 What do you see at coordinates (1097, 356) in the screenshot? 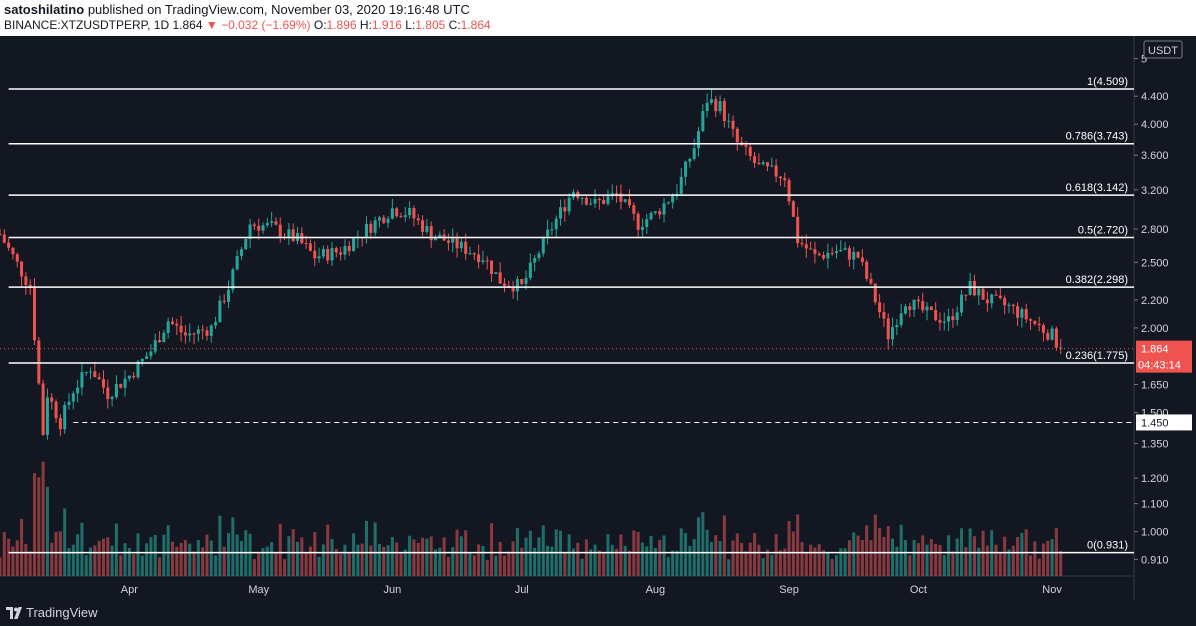
I see `fib-level-label: 0.236(1.775)` at bounding box center [1097, 356].